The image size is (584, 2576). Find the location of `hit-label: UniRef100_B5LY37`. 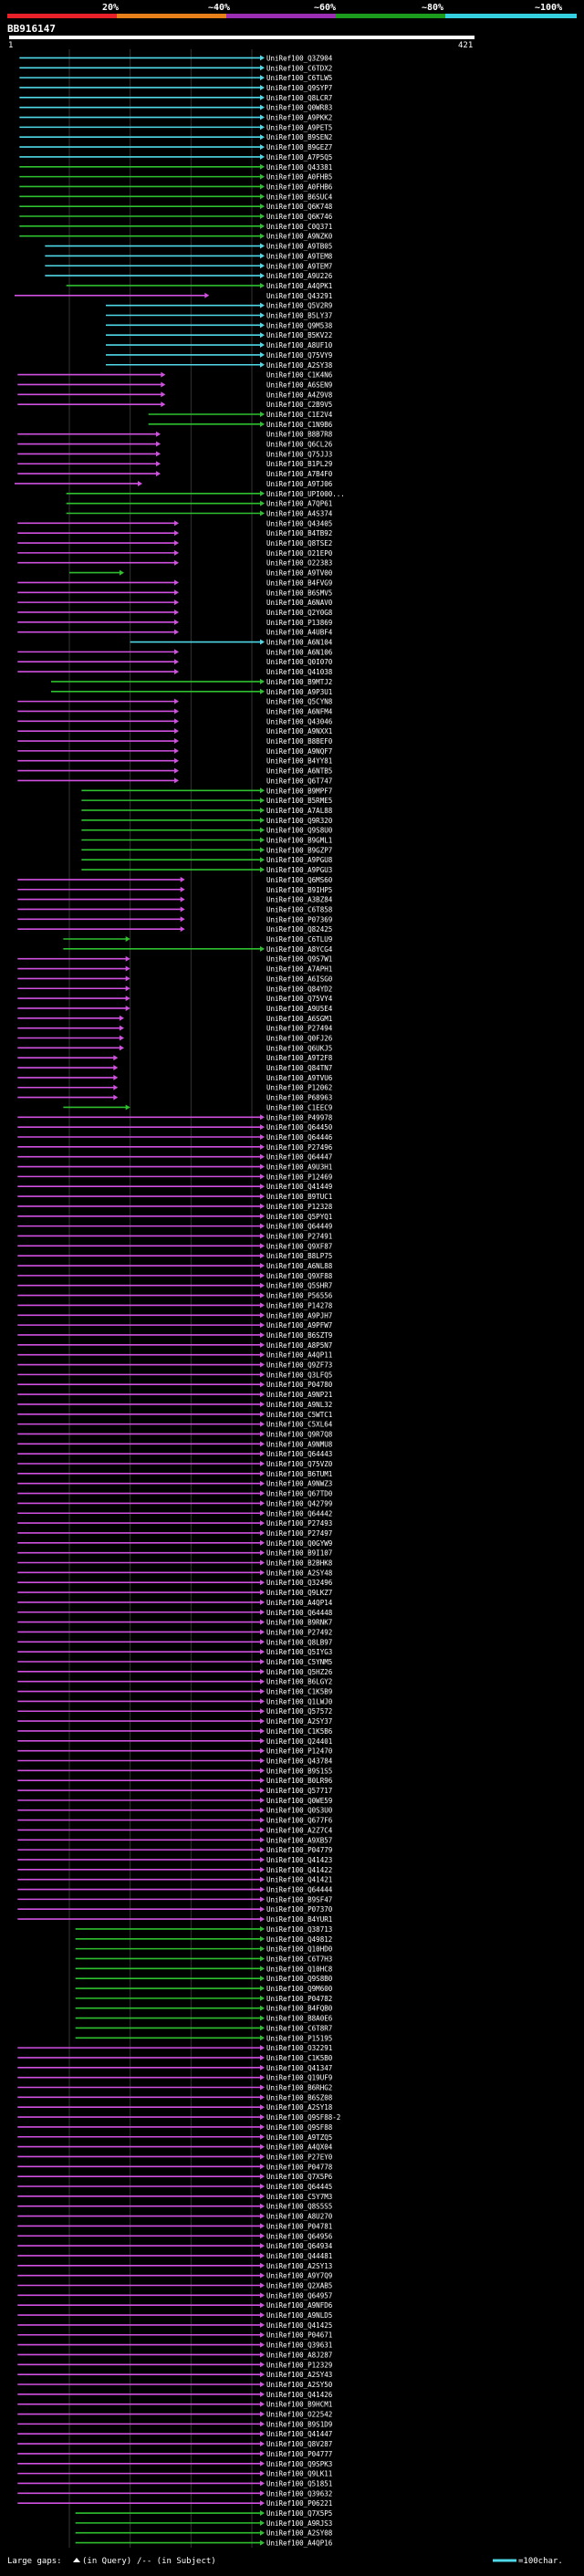

hit-label: UniRef100_B5LY37 is located at coordinates (299, 316).